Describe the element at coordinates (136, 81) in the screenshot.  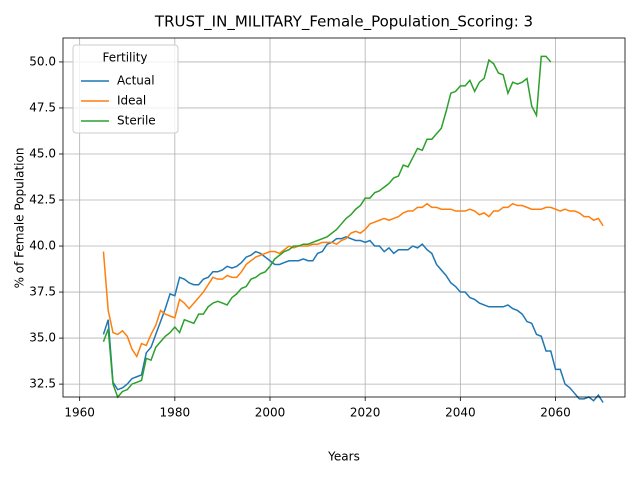
I see `legend-label: Actual` at that location.